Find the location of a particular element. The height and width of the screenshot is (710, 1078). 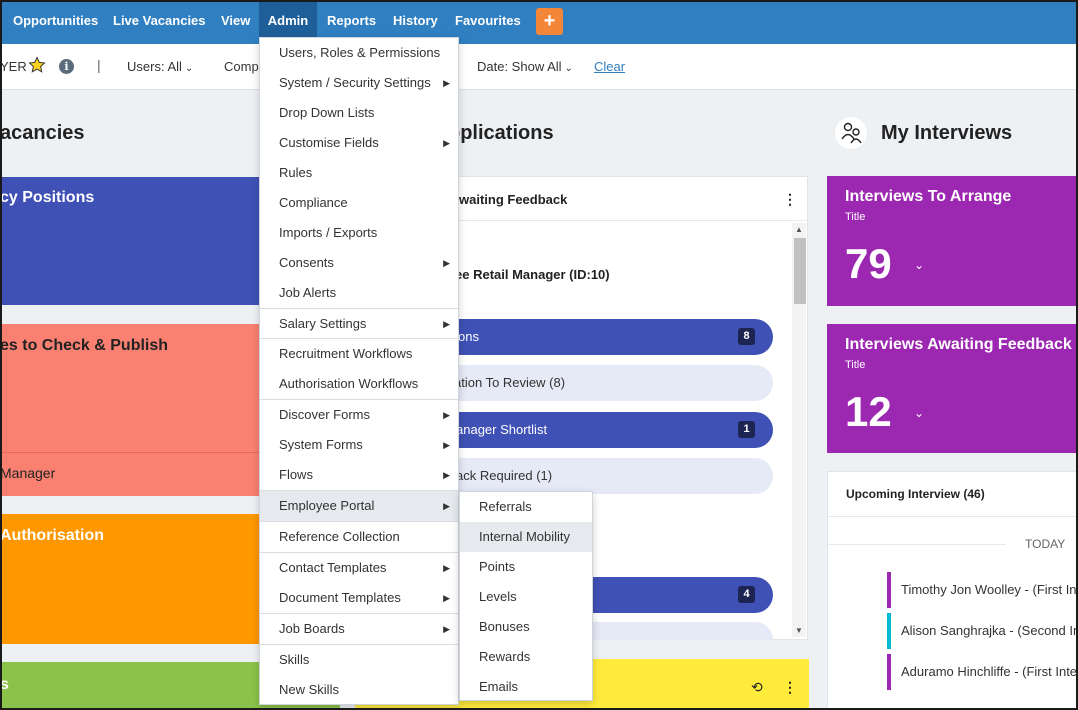

submenu-item-levels: Levels is located at coordinates (498, 596).